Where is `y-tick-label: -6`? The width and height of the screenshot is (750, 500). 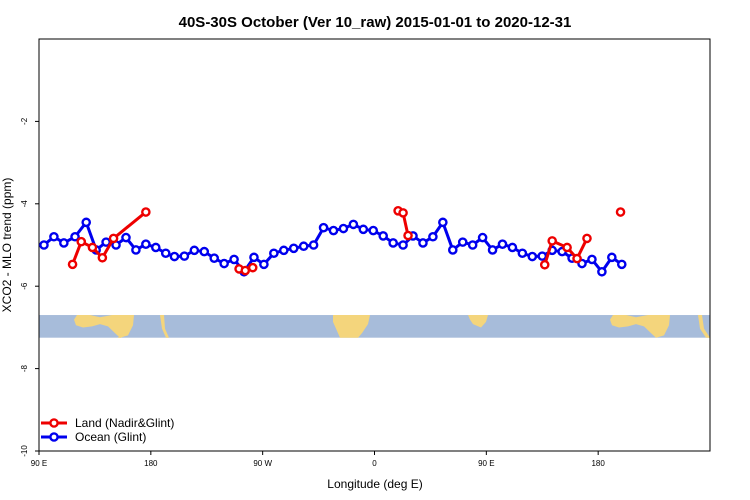
y-tick-label: -6 is located at coordinates (24, 286).